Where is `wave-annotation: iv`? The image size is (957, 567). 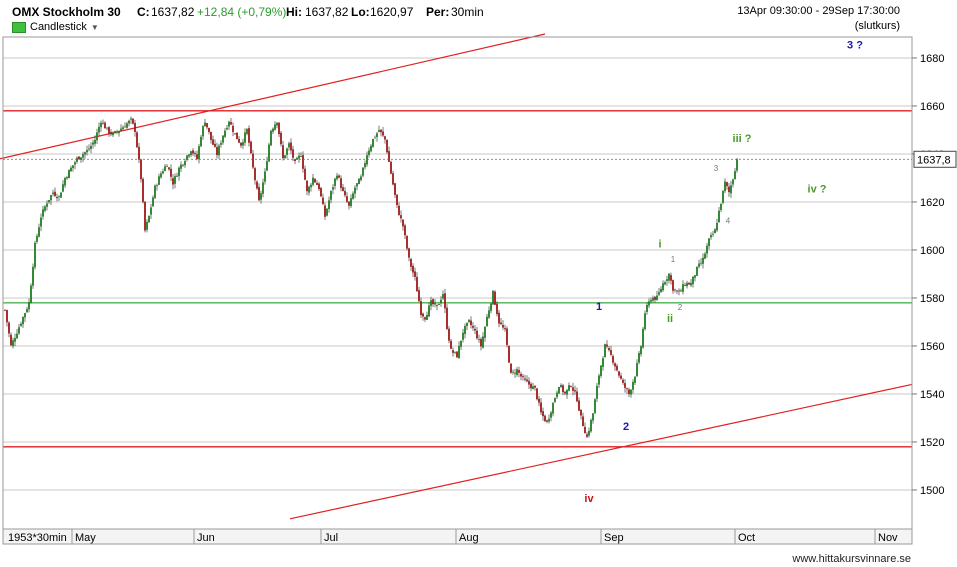 wave-annotation: iv is located at coordinates (589, 499).